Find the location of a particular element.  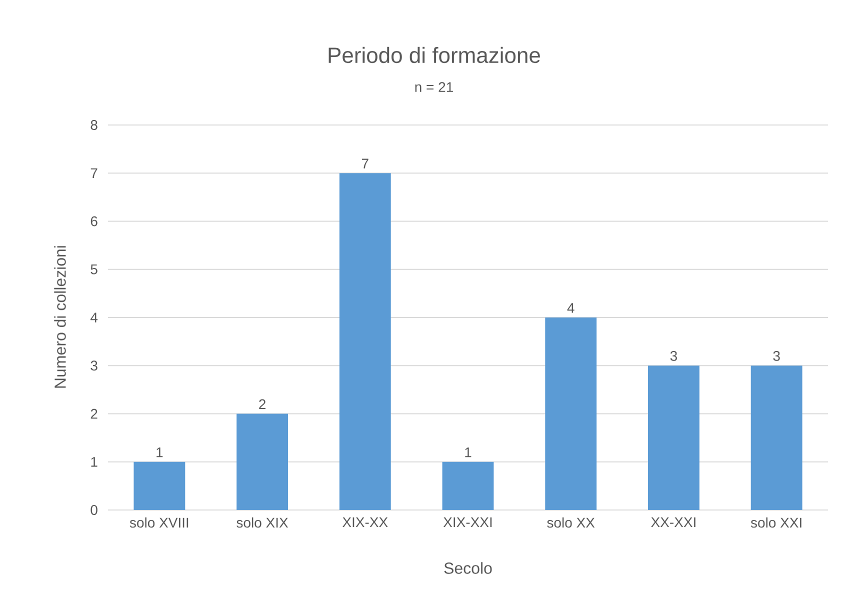

data-label: 2 is located at coordinates (262, 404).